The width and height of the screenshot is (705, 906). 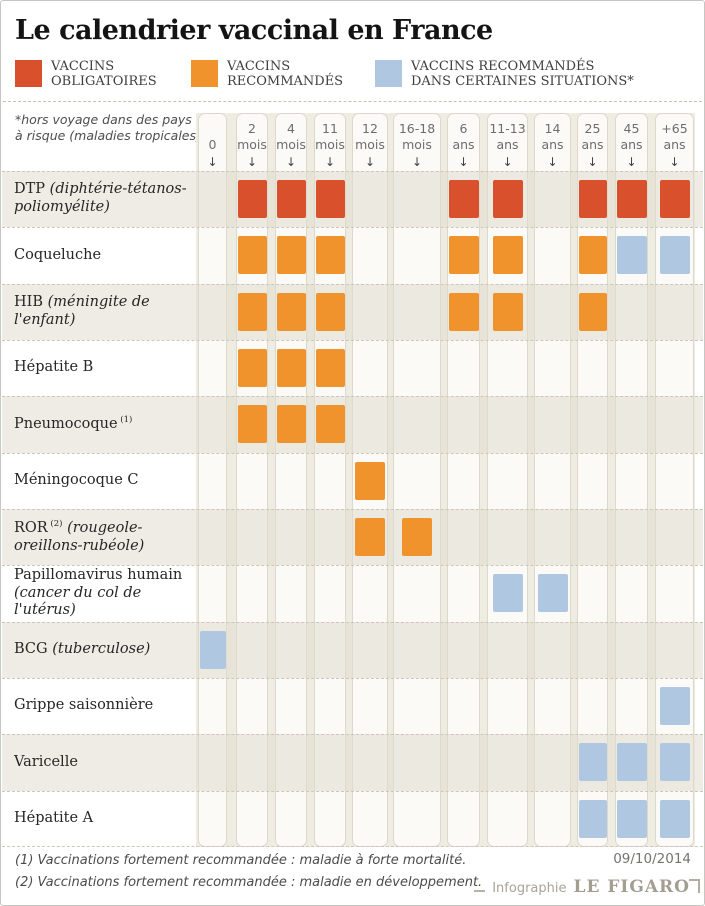 What do you see at coordinates (529, 888) in the screenshot?
I see `credit-label: Infographie` at bounding box center [529, 888].